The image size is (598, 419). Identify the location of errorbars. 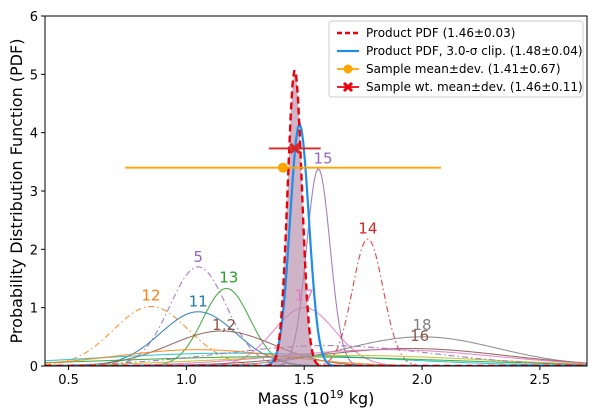
(283, 157).